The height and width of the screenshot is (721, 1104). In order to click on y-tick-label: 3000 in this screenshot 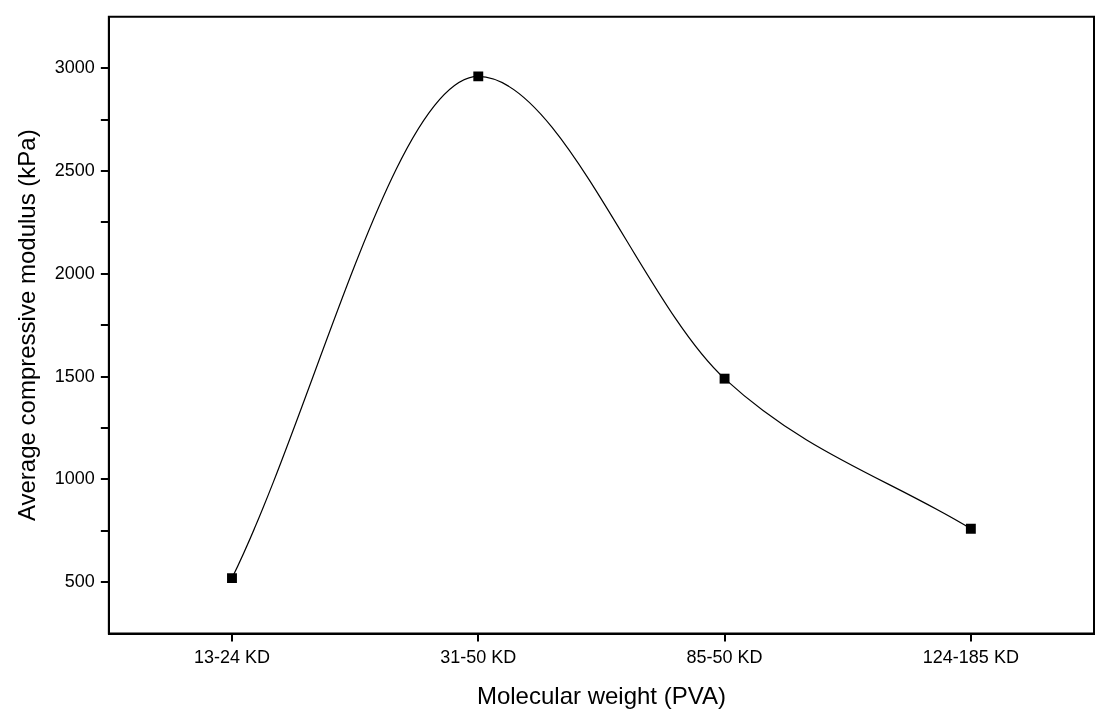, I will do `click(74, 67)`.